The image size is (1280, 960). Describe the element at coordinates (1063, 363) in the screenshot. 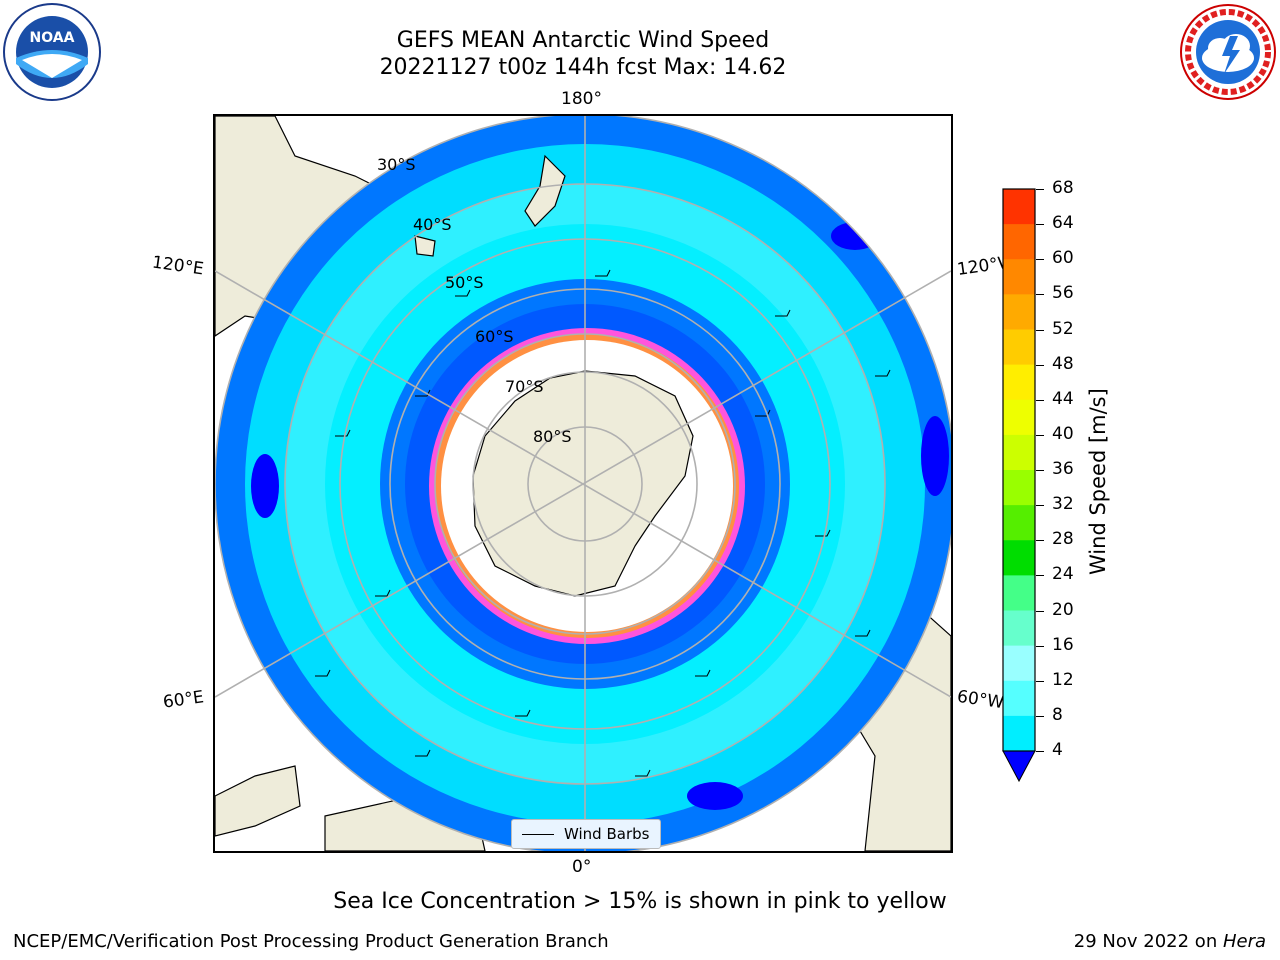

I see `colorbar-tick-label: 48` at that location.